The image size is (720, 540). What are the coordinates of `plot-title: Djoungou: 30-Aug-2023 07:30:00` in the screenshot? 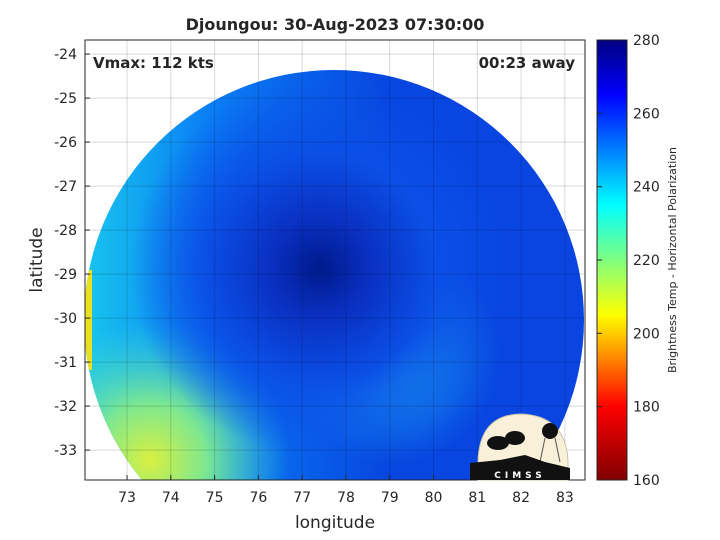 It's located at (335, 24).